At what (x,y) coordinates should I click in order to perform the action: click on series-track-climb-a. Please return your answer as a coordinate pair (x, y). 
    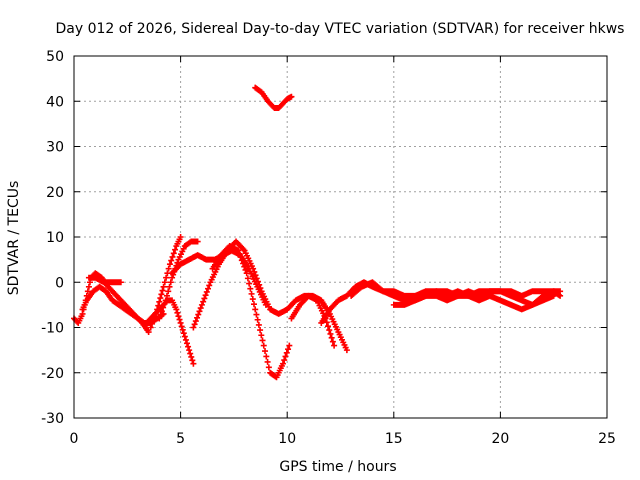
    Looking at the image, I should click on (165, 282).